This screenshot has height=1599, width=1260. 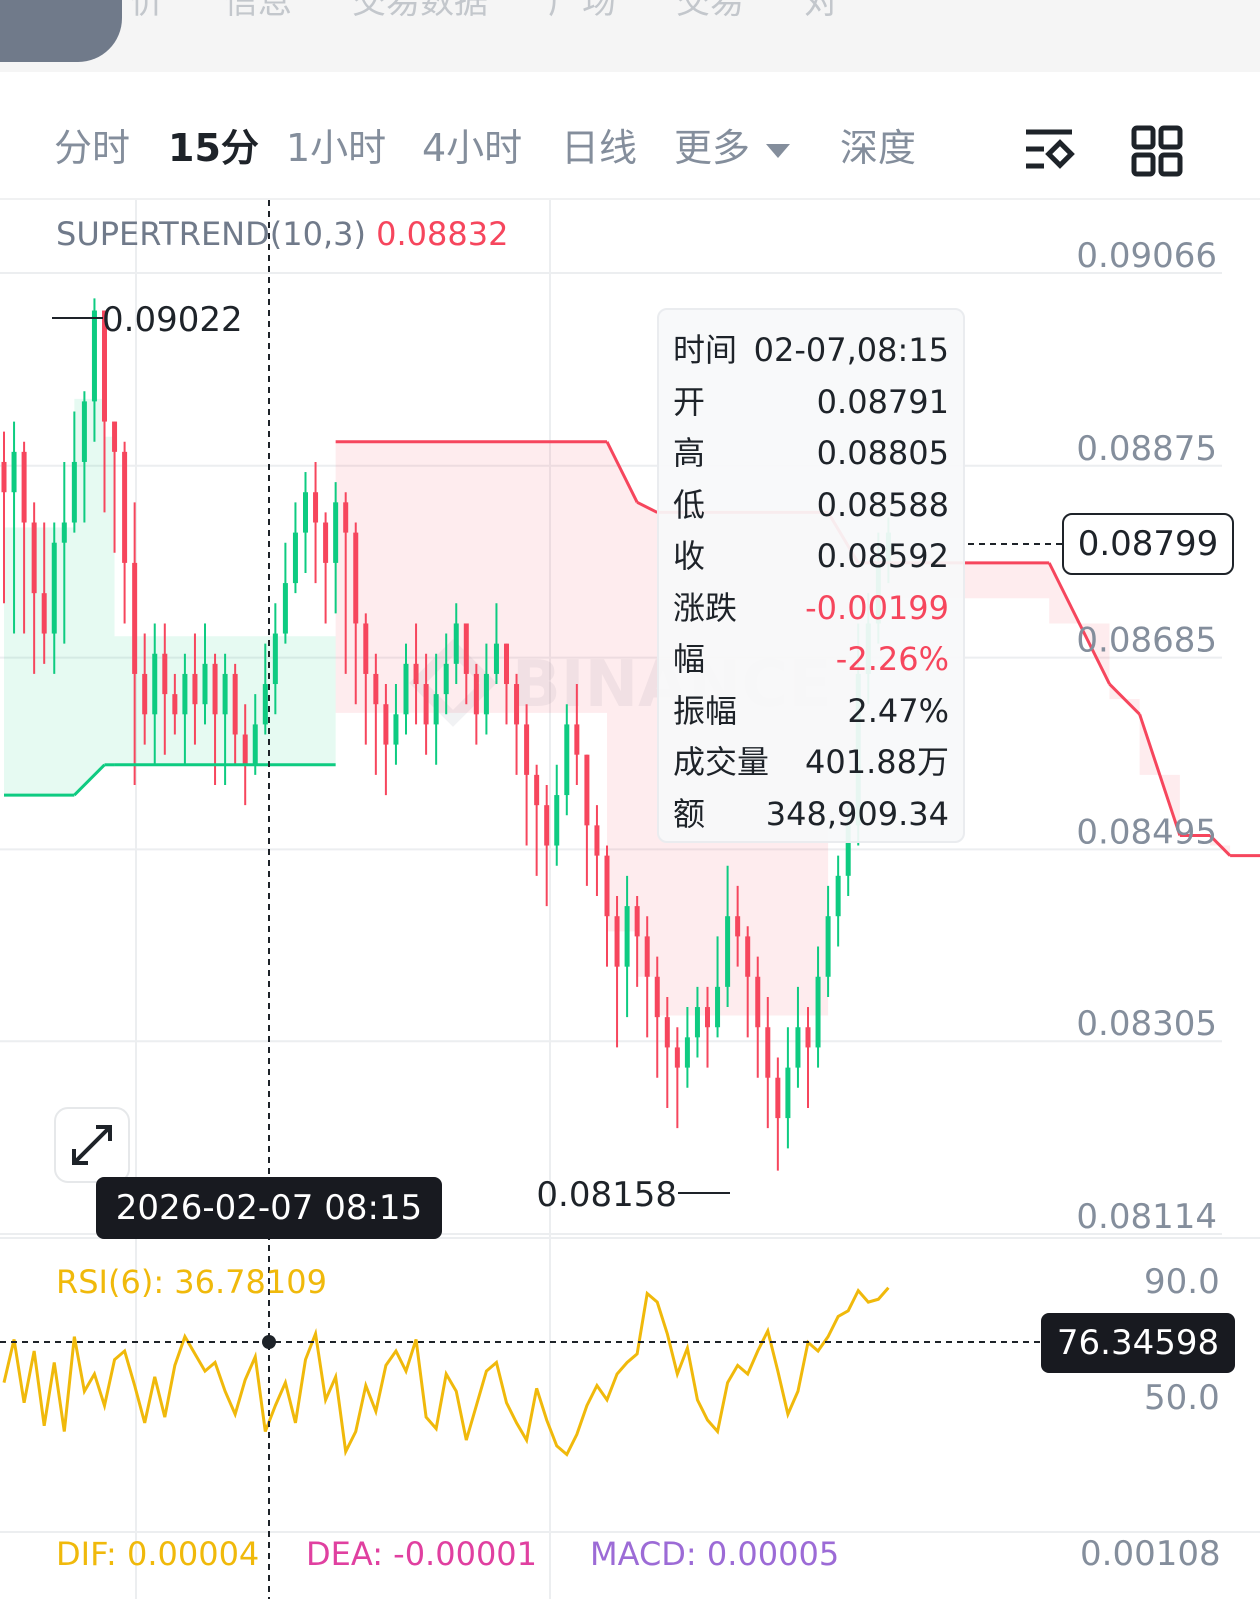 What do you see at coordinates (710, 11) in the screenshot?
I see `top-tab-trade: 交易` at bounding box center [710, 11].